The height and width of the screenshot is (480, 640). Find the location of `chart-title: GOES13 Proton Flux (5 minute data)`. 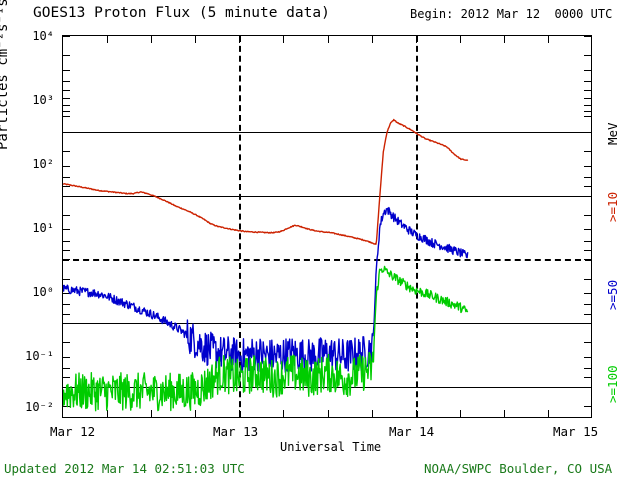

chart-title: GOES13 Proton Flux (5 minute data) is located at coordinates (181, 13).